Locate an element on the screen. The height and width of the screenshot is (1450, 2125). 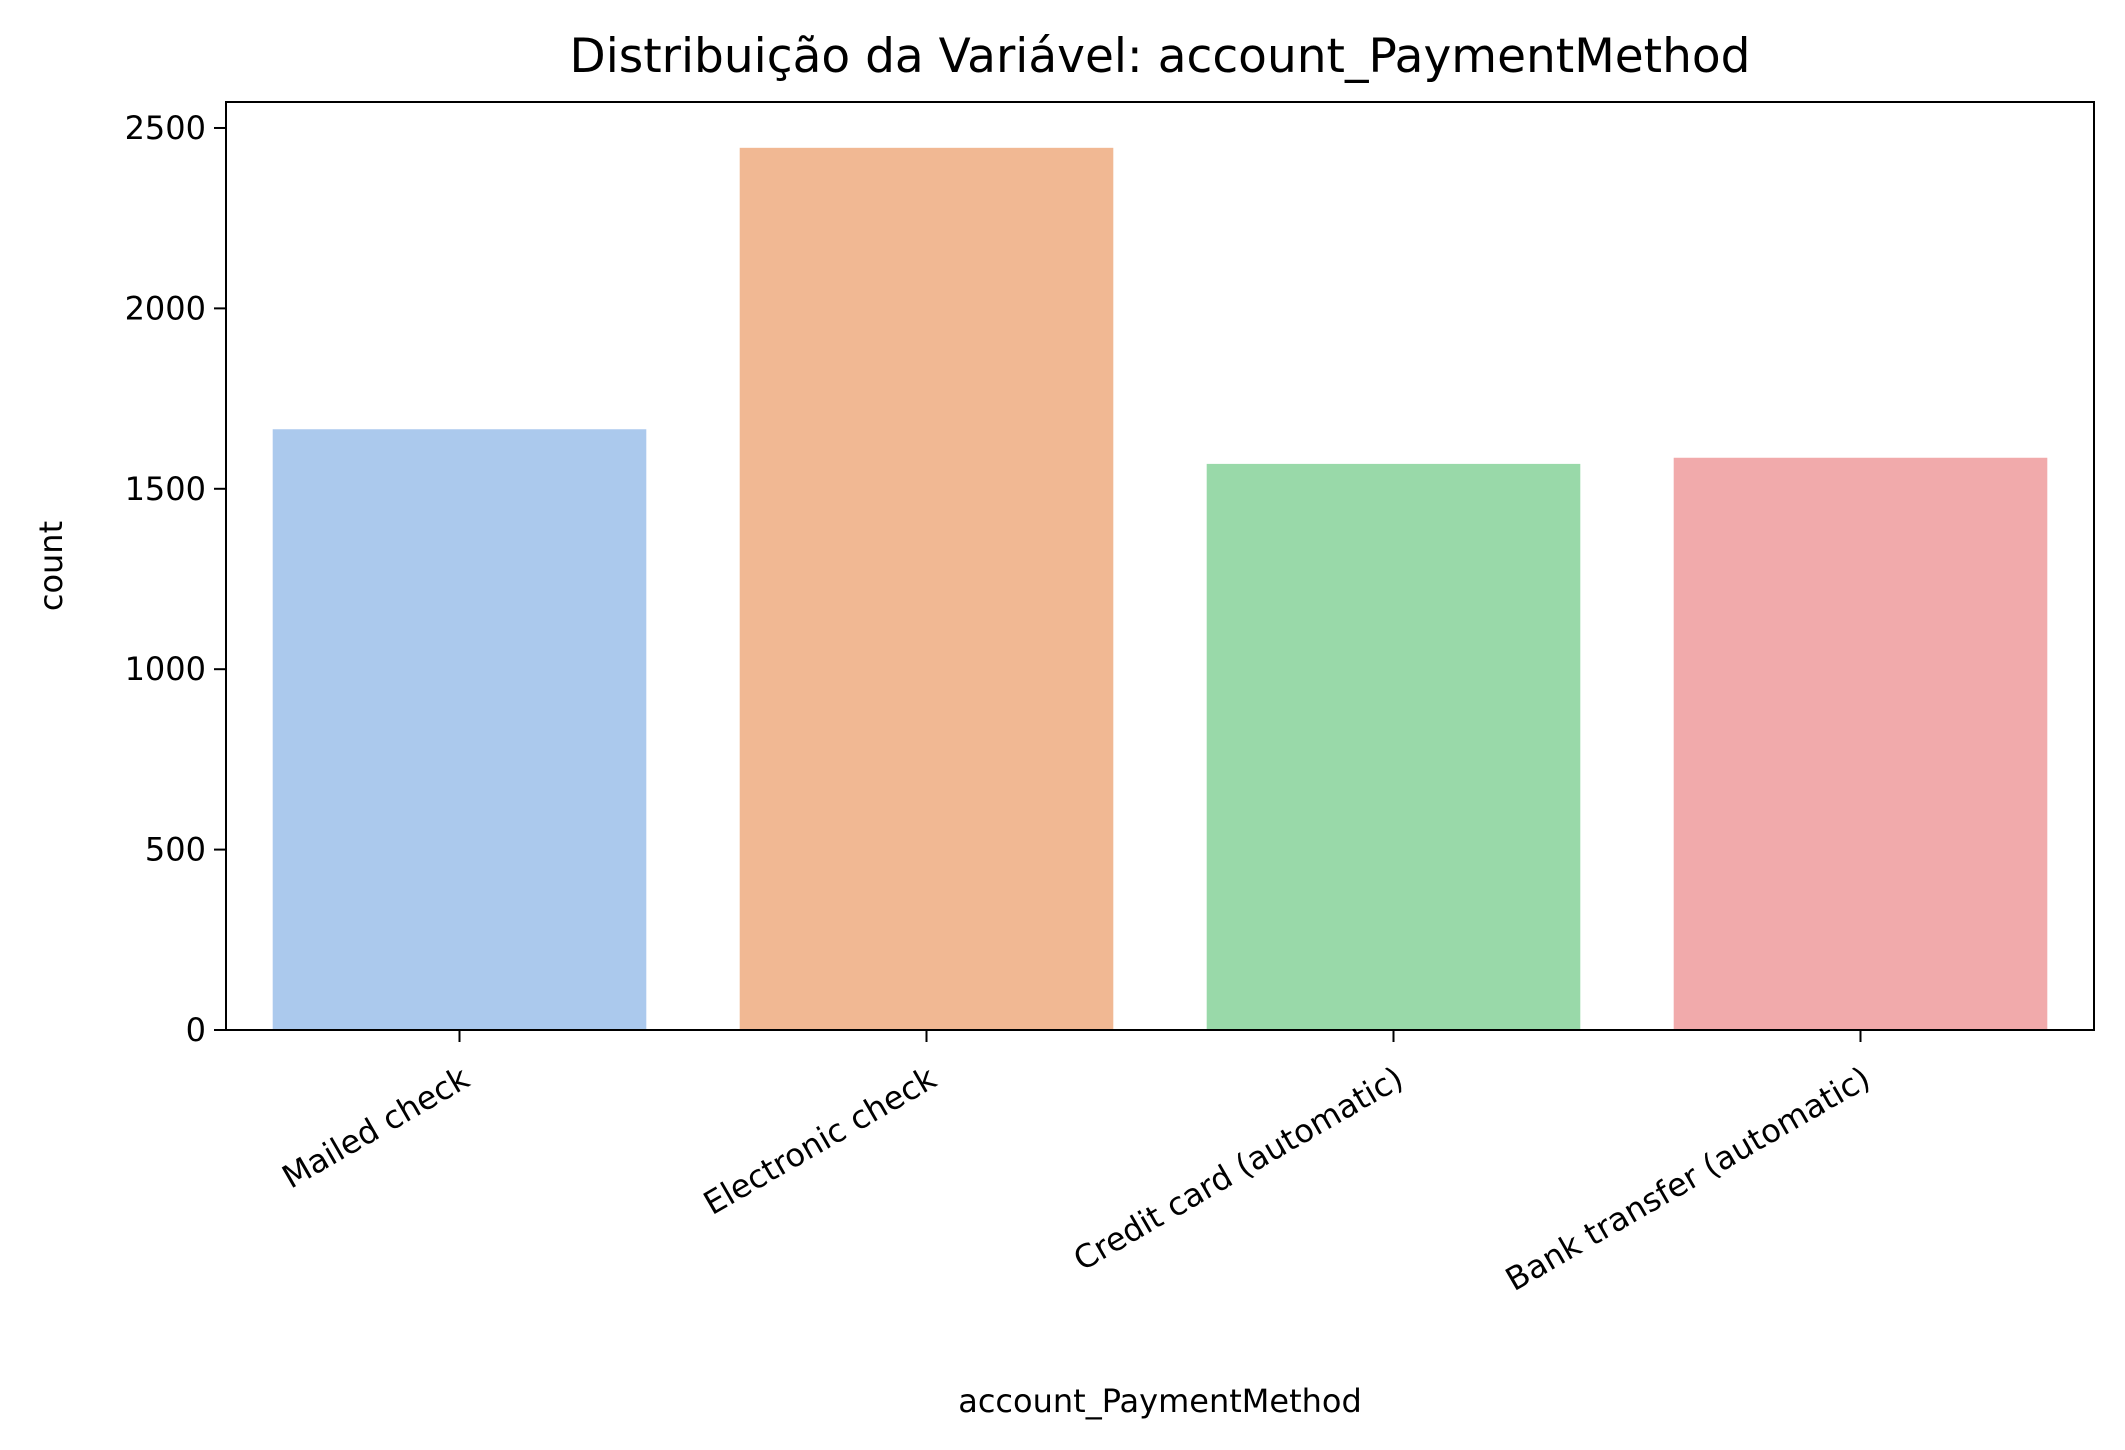
x-tick-label-0: Mailed check is located at coordinates (376, 1128).